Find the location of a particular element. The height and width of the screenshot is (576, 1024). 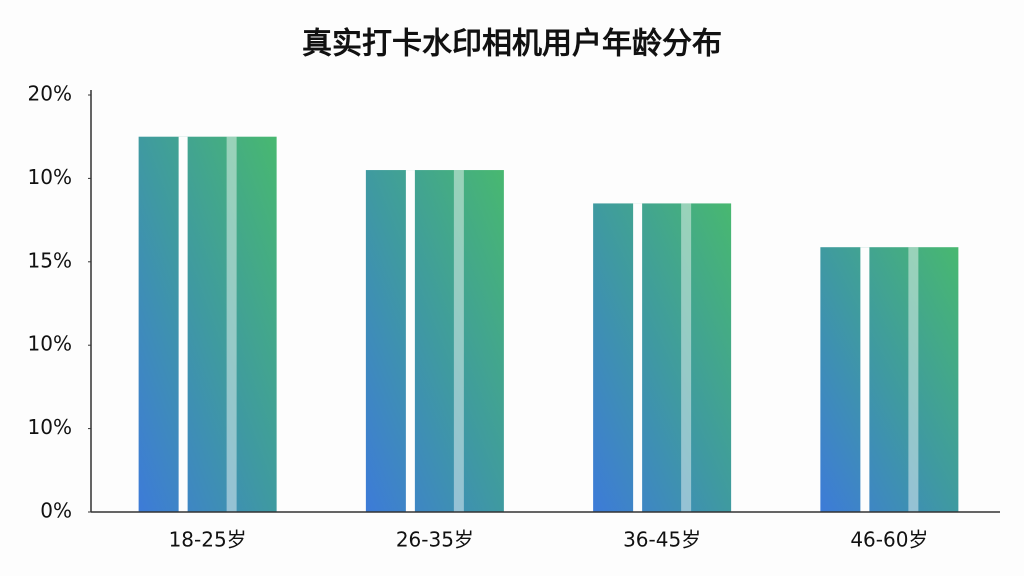

y-tick-label: 20% is located at coordinates (50, 94).